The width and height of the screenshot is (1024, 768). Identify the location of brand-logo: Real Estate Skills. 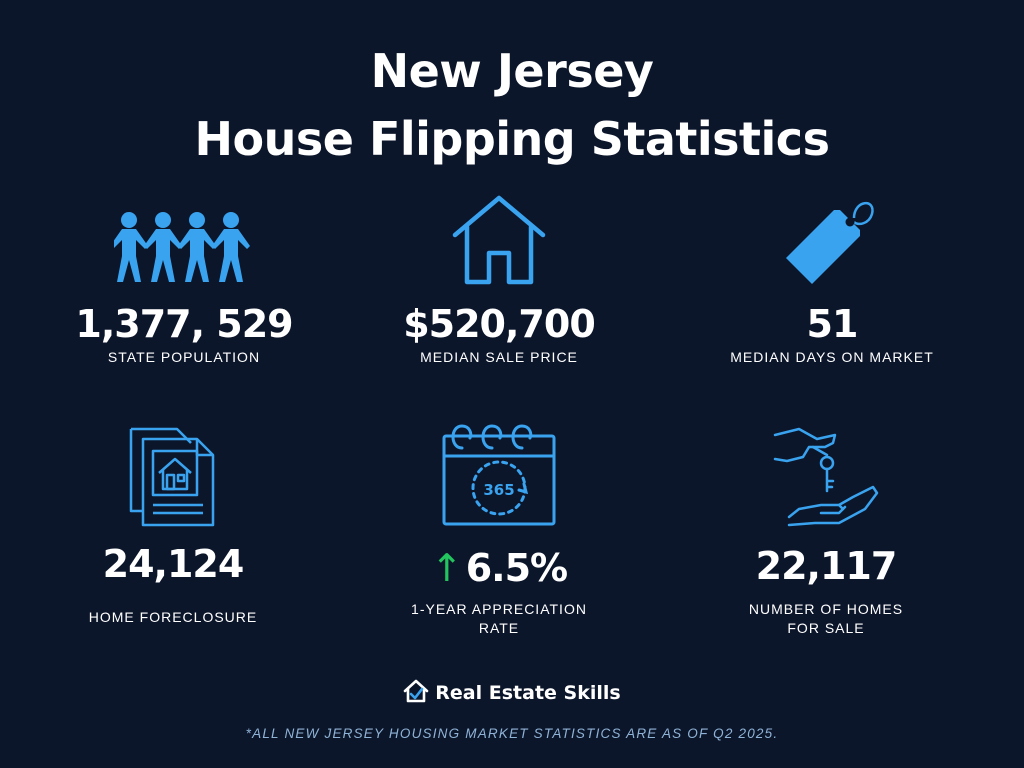
(512, 693).